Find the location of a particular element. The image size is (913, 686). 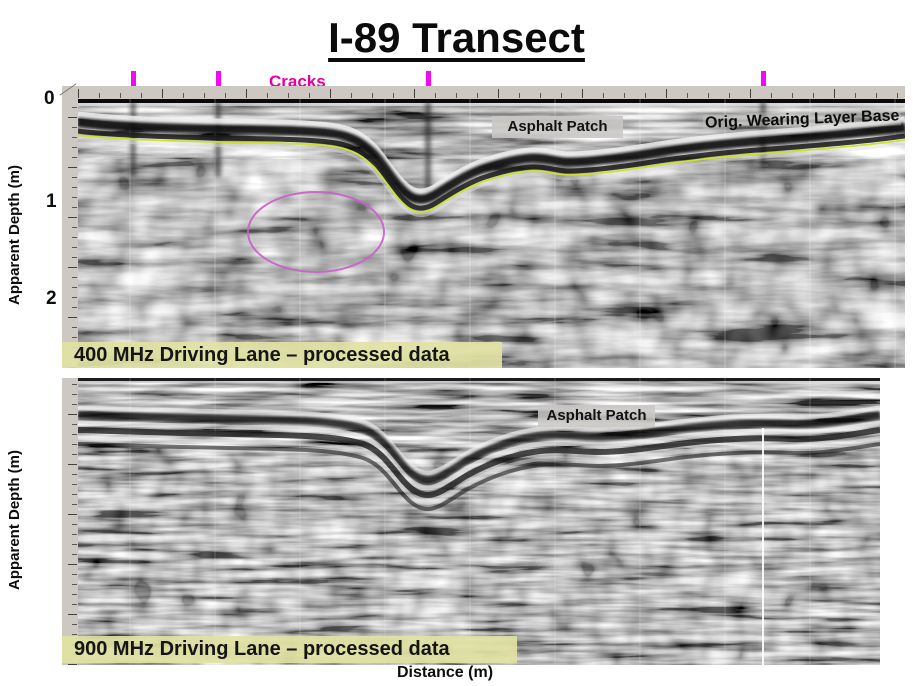

anomaly-ellipse is located at coordinates (316, 232).